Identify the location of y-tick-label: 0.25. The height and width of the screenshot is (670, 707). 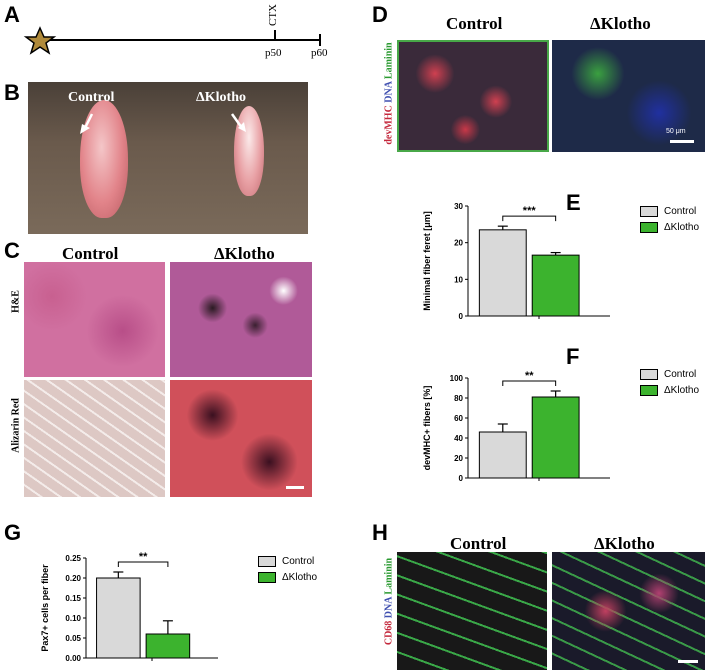
(73, 558).